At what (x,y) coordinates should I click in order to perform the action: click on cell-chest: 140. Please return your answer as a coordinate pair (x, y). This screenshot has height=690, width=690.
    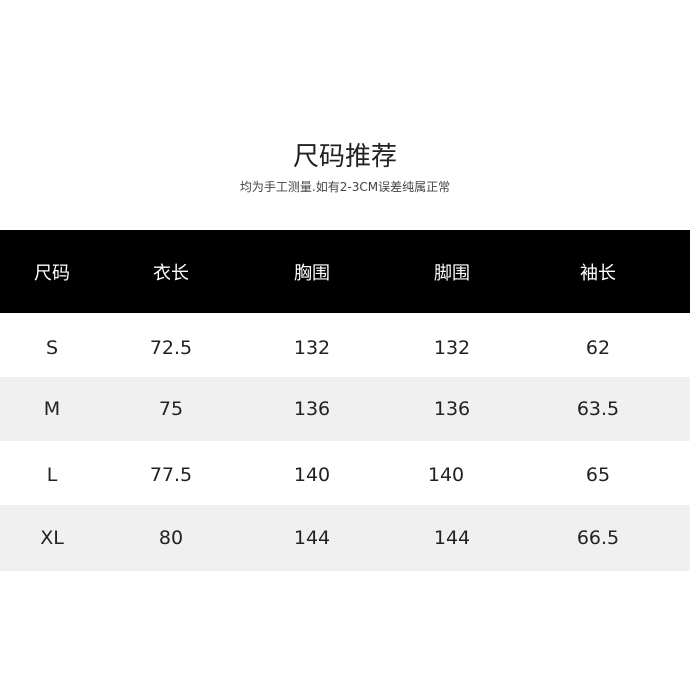
    Looking at the image, I should click on (312, 475).